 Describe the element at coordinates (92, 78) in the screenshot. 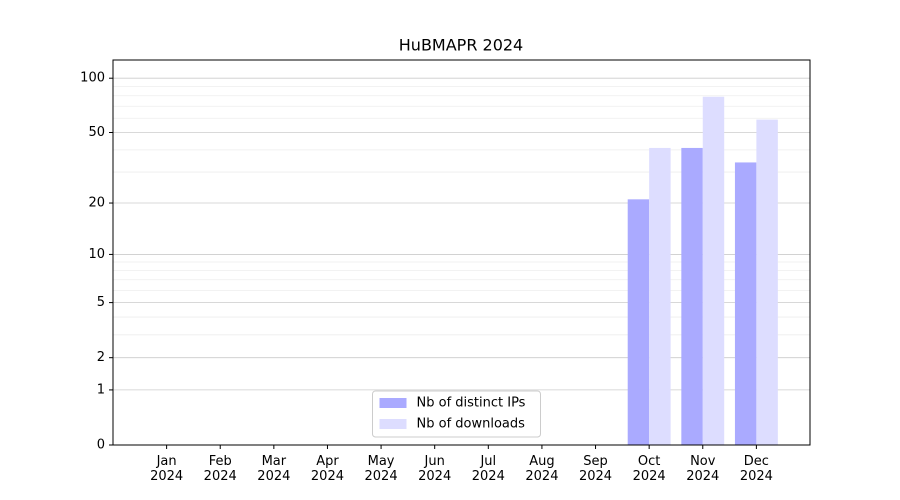

I see `y-tick-label: 100` at that location.